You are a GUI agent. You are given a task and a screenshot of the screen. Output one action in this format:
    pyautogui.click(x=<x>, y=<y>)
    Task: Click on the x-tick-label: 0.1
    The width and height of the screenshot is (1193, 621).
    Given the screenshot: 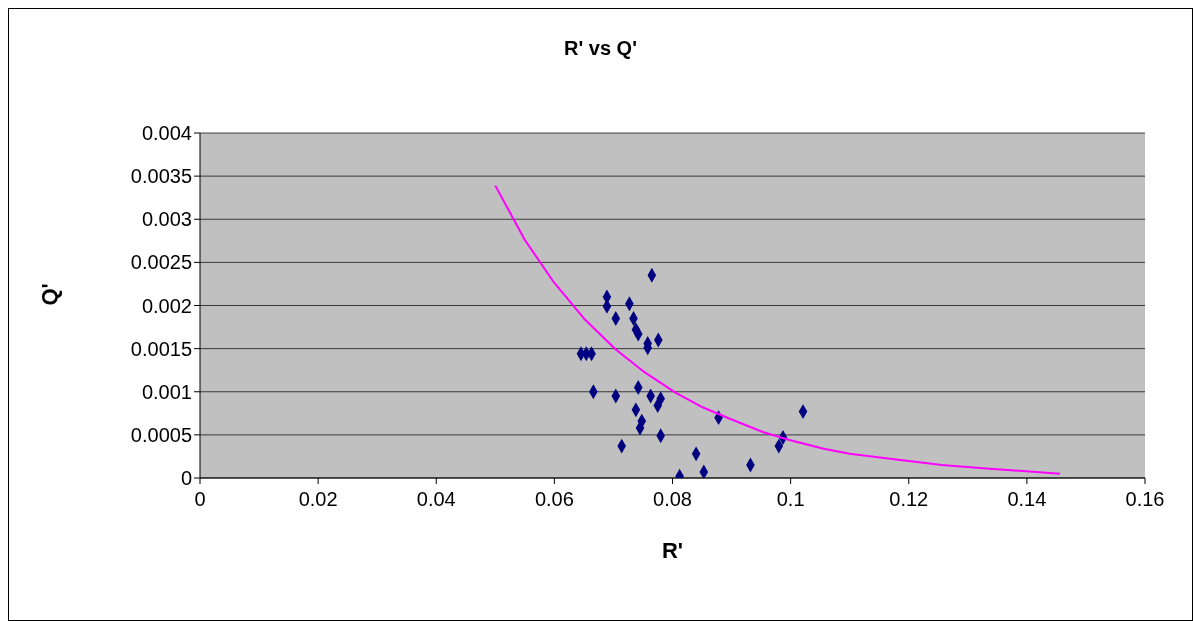 What is the action you would take?
    pyautogui.click(x=790, y=499)
    